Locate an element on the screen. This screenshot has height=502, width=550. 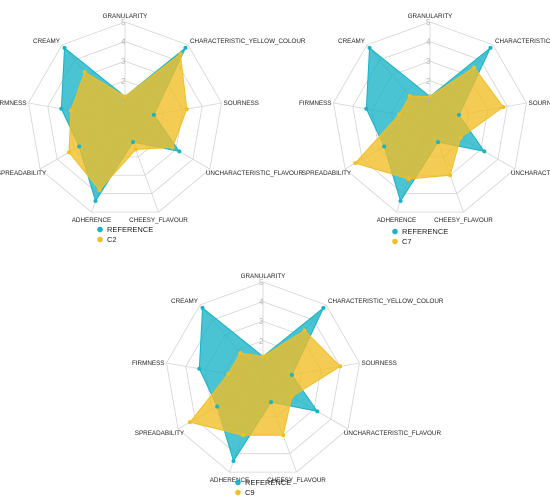
series-area-c9 is located at coordinates (265, 382).